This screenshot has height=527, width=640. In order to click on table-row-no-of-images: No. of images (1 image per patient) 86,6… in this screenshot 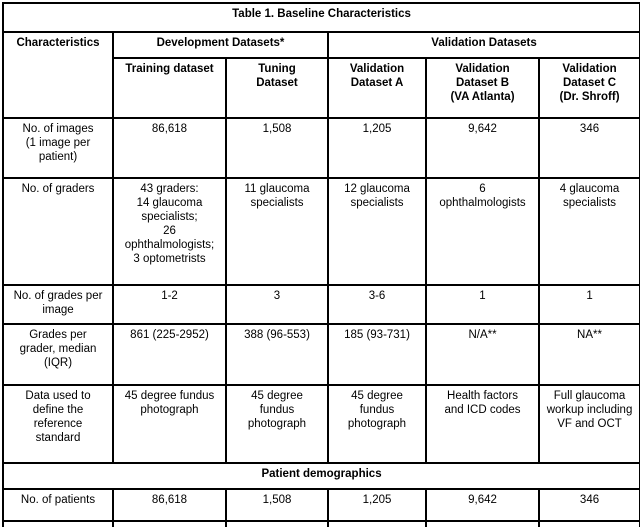, I will do `click(321, 148)`.